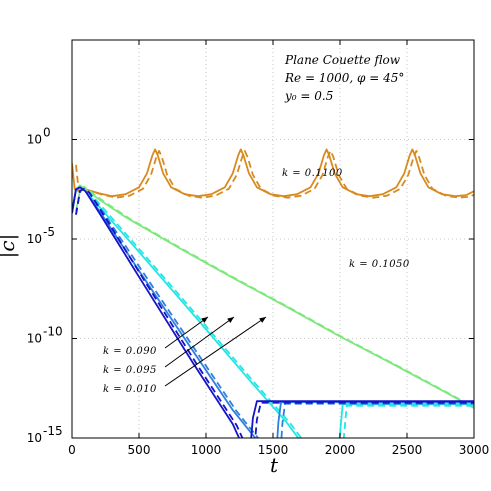 This screenshot has height=491, width=491. Describe the element at coordinates (230, 320) in the screenshot. I see `arrow-k-0095-head` at that location.